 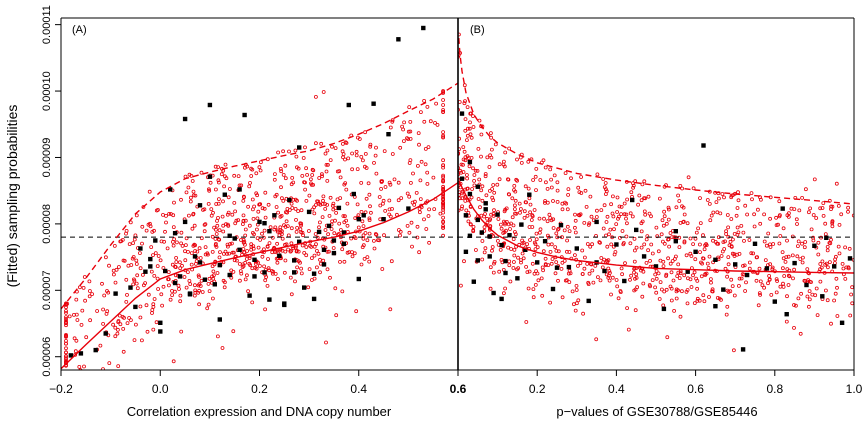 I want to click on panel-b-x-ticks: 0.2 0.4 0.6 0.8 1.0, so click(x=696, y=383).